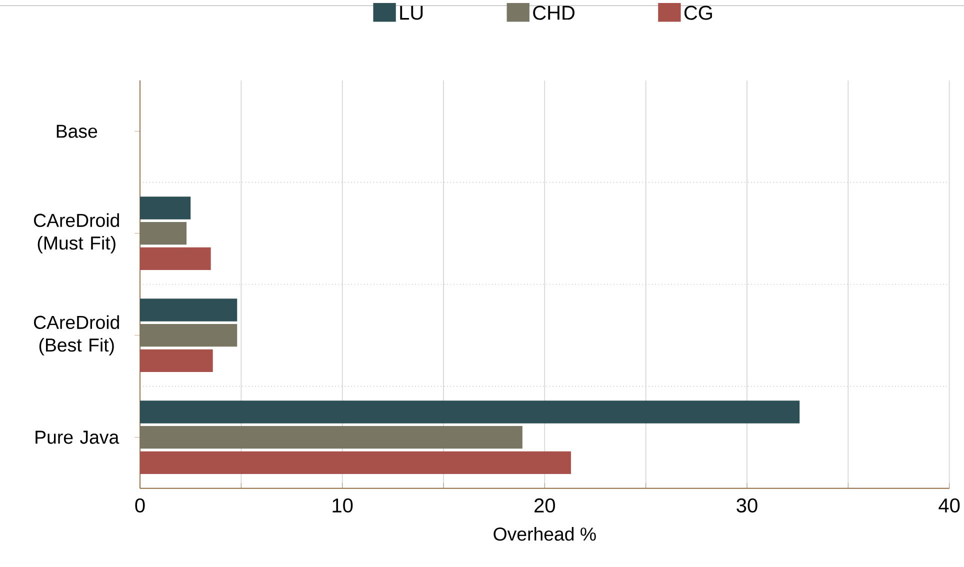 This screenshot has width=964, height=567. Describe the element at coordinates (698, 13) in the screenshot. I see `legend-label: CG` at that location.